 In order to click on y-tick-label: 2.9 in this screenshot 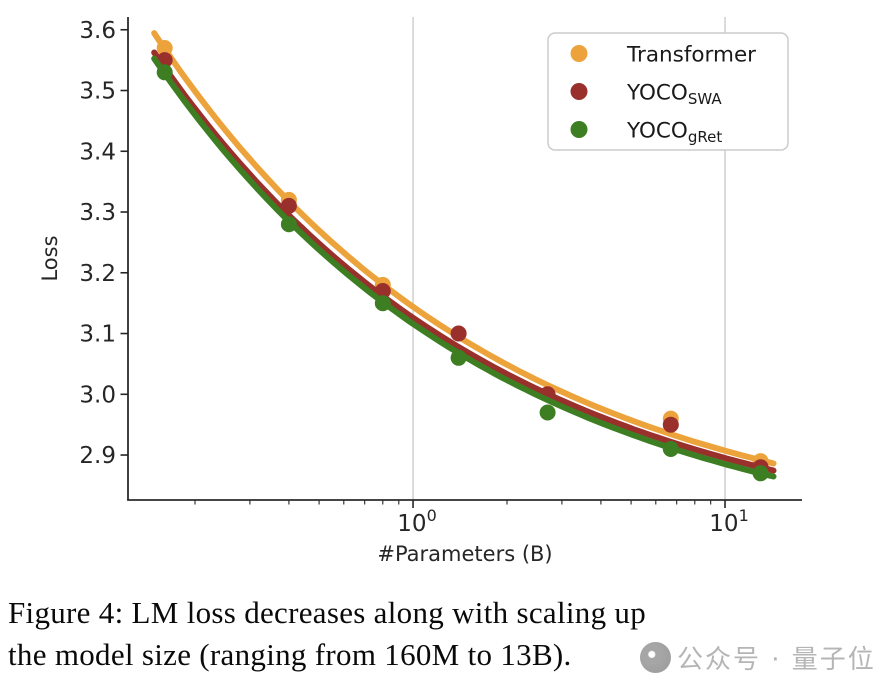, I will do `click(97, 456)`.